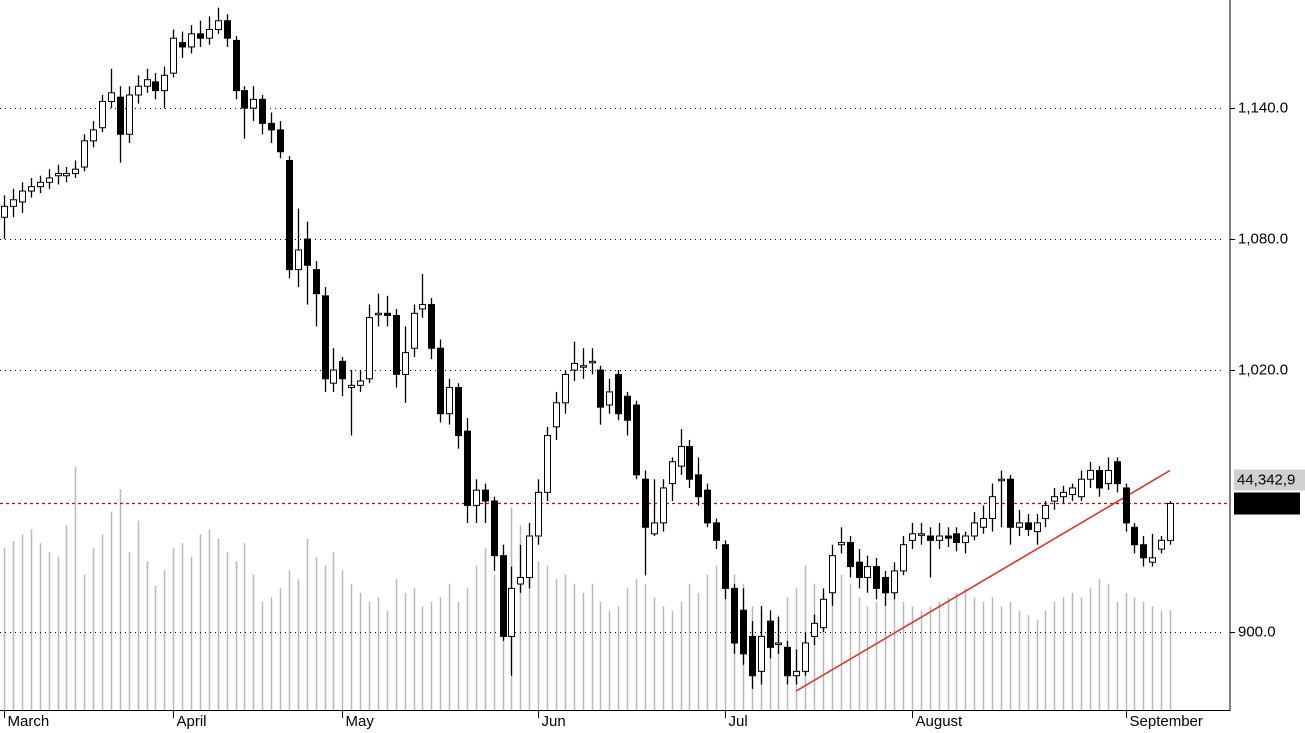  I want to click on trend-line, so click(983, 580).